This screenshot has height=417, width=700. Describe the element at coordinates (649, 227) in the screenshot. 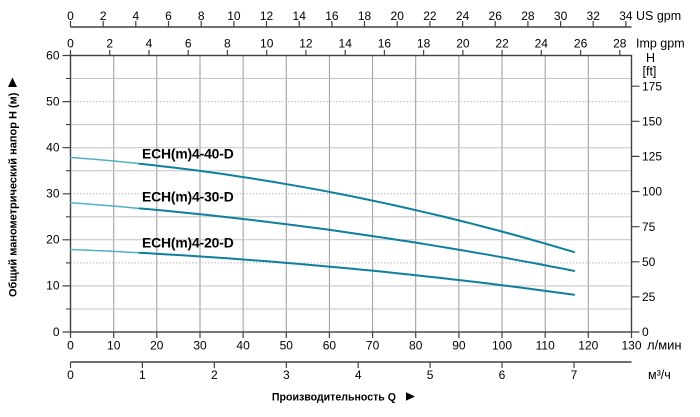

I see `svg-text: 75` at that location.